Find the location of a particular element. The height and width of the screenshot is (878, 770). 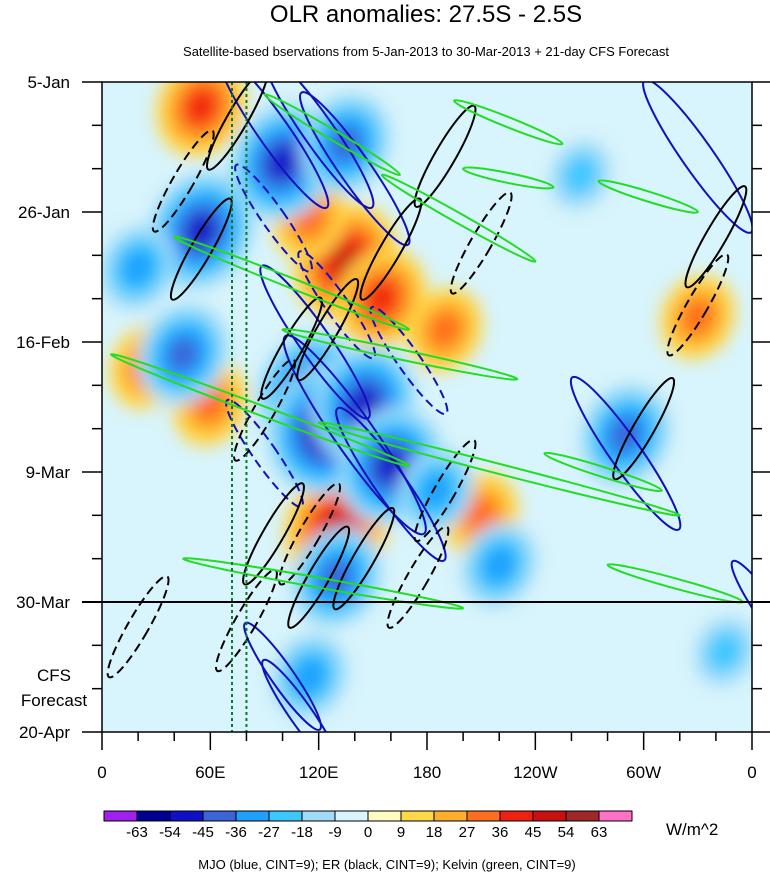

x-tick-label: 180 is located at coordinates (427, 772).